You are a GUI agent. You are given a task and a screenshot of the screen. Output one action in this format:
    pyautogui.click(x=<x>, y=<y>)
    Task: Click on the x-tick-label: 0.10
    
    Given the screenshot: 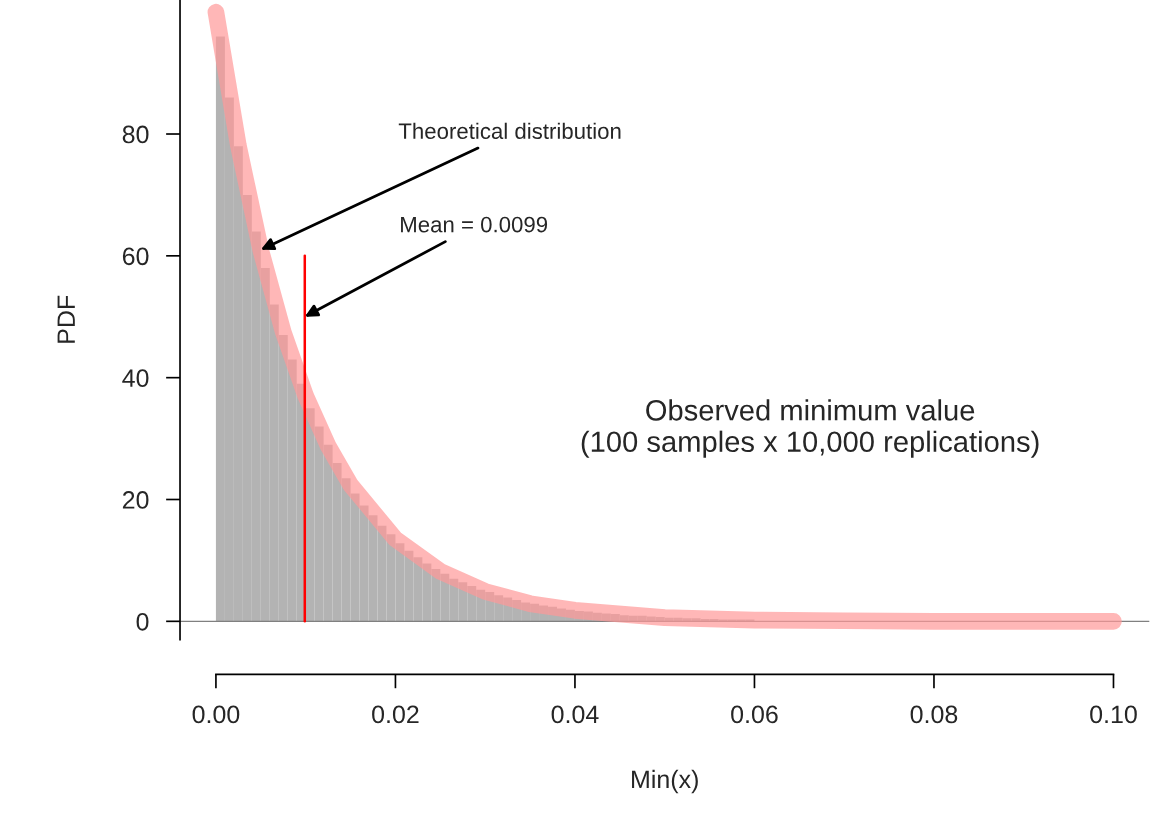 What is the action you would take?
    pyautogui.click(x=1113, y=714)
    